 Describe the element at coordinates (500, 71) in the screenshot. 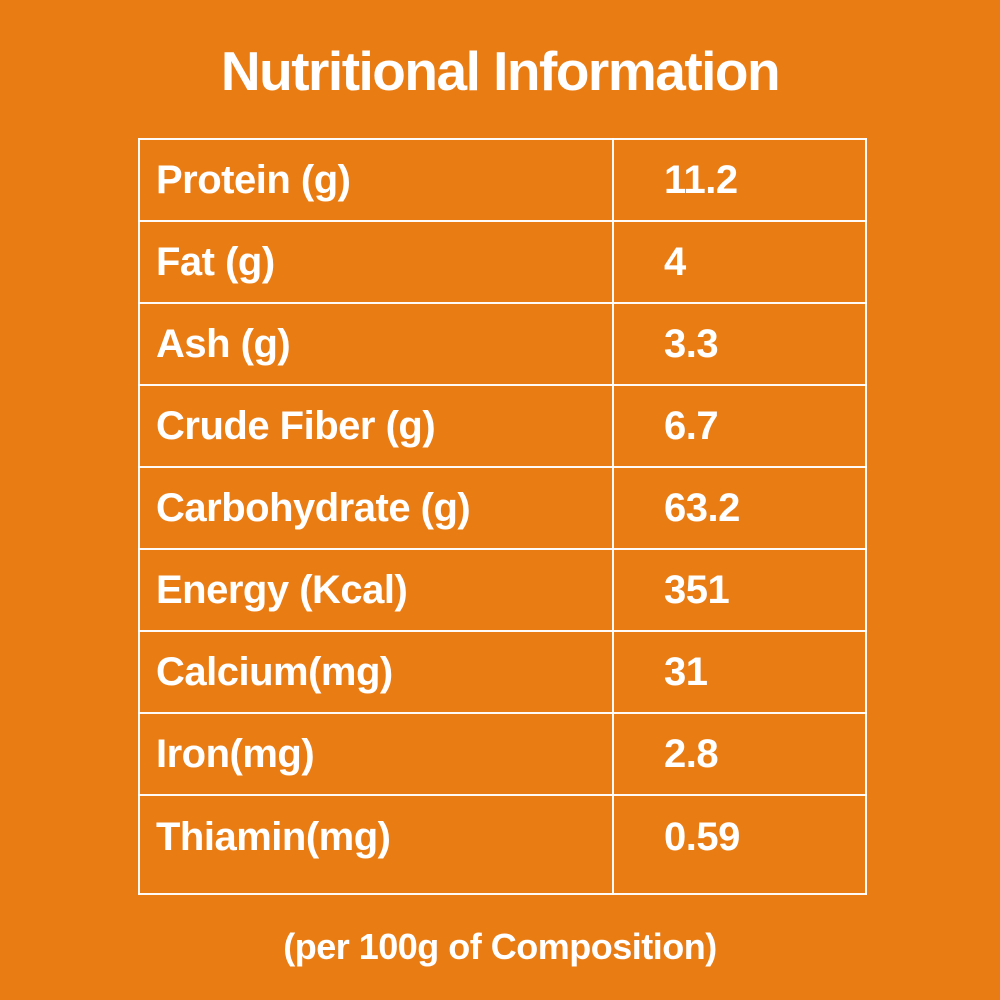

I see `page-title: Nutritional Information` at that location.